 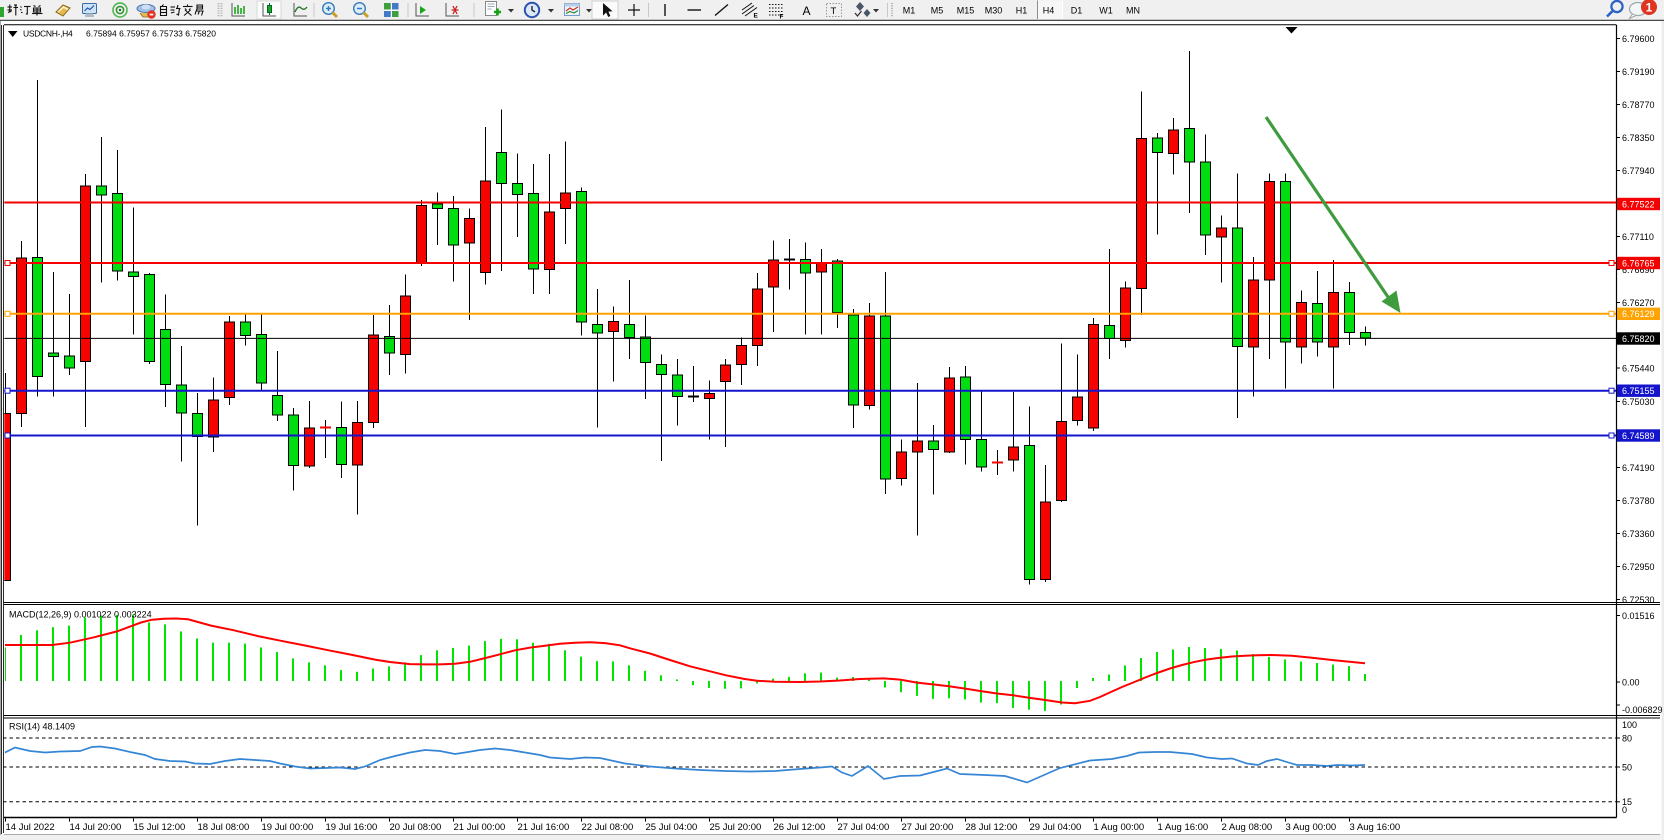 I want to click on svg-text: W1, so click(x=1106, y=11).